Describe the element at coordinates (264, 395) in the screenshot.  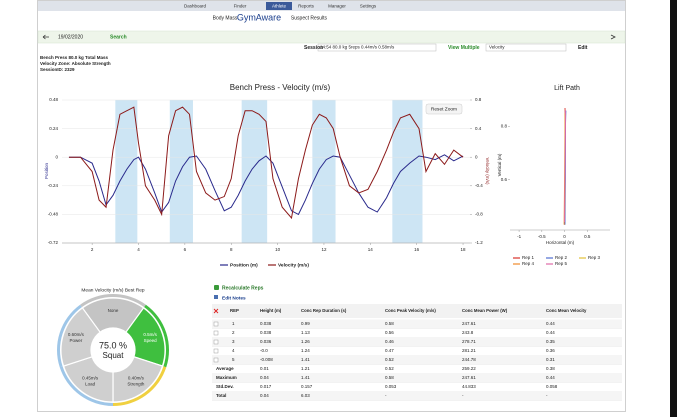
I see `table-cell: 0.04` at that location.